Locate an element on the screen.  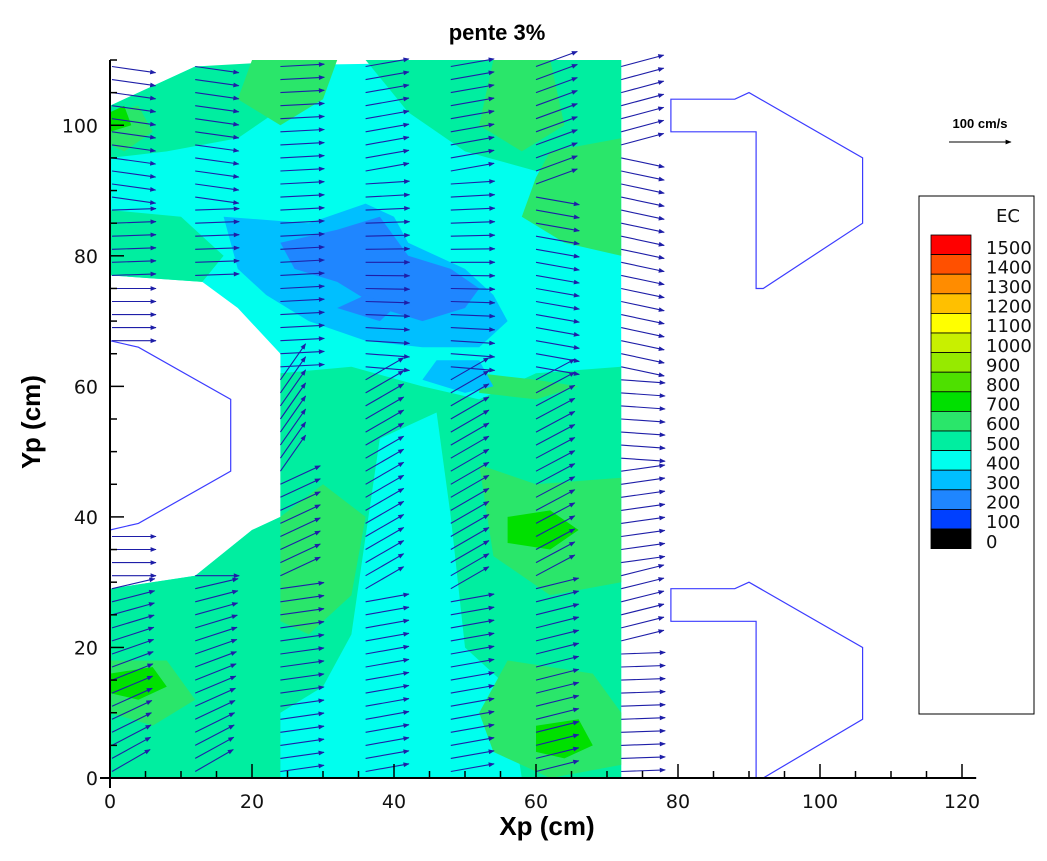
x-tick-label: 120 is located at coordinates (962, 802).